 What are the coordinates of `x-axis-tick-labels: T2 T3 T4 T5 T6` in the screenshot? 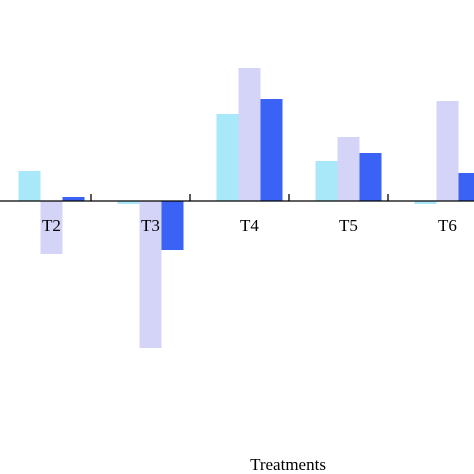 It's located at (249, 225).